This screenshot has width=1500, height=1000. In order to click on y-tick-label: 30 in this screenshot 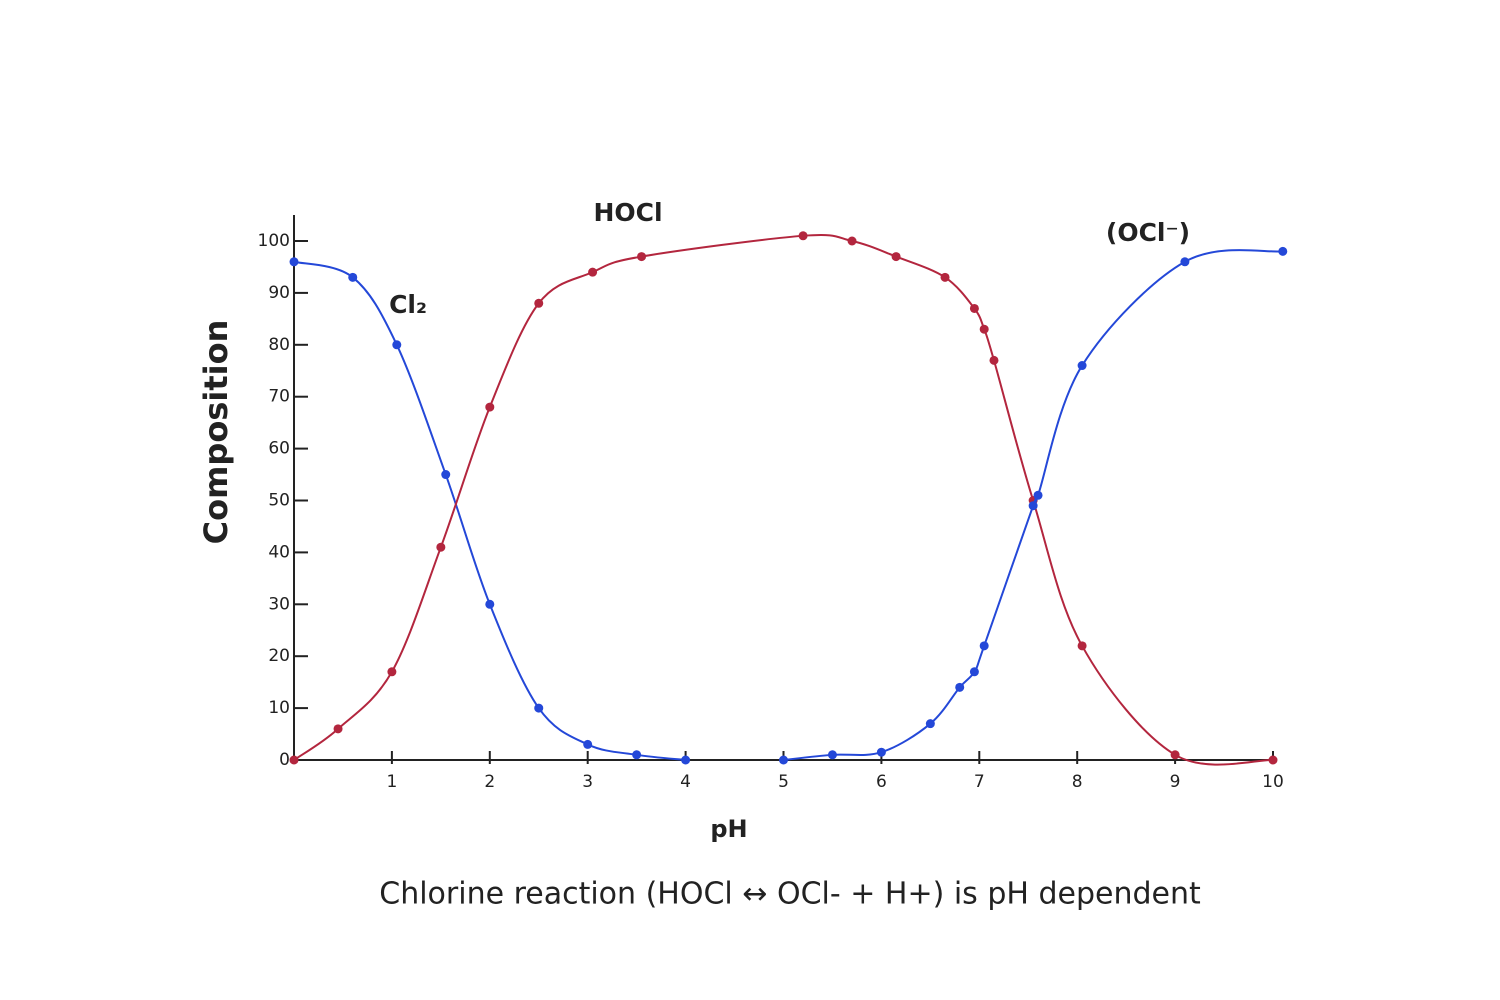, I will do `click(279, 604)`.